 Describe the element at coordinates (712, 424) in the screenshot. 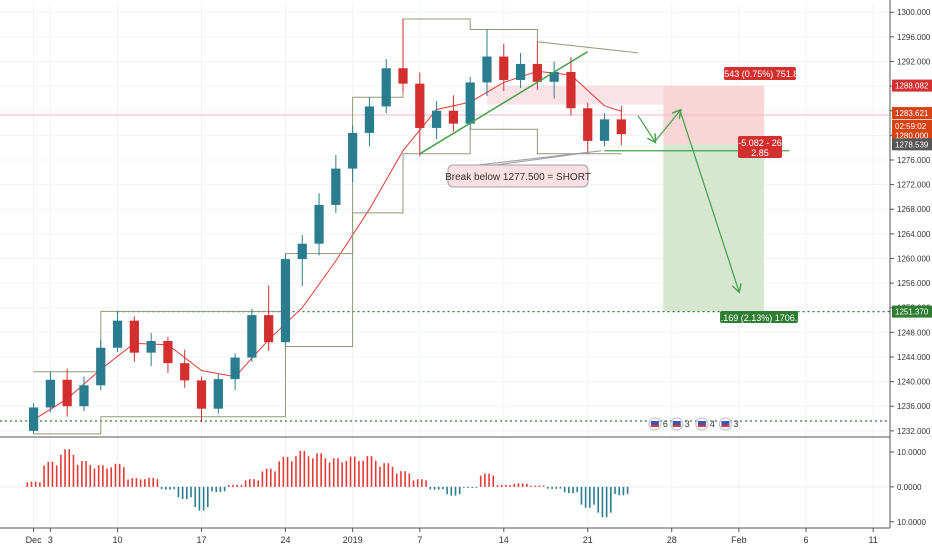

I see `event-count: 4` at that location.